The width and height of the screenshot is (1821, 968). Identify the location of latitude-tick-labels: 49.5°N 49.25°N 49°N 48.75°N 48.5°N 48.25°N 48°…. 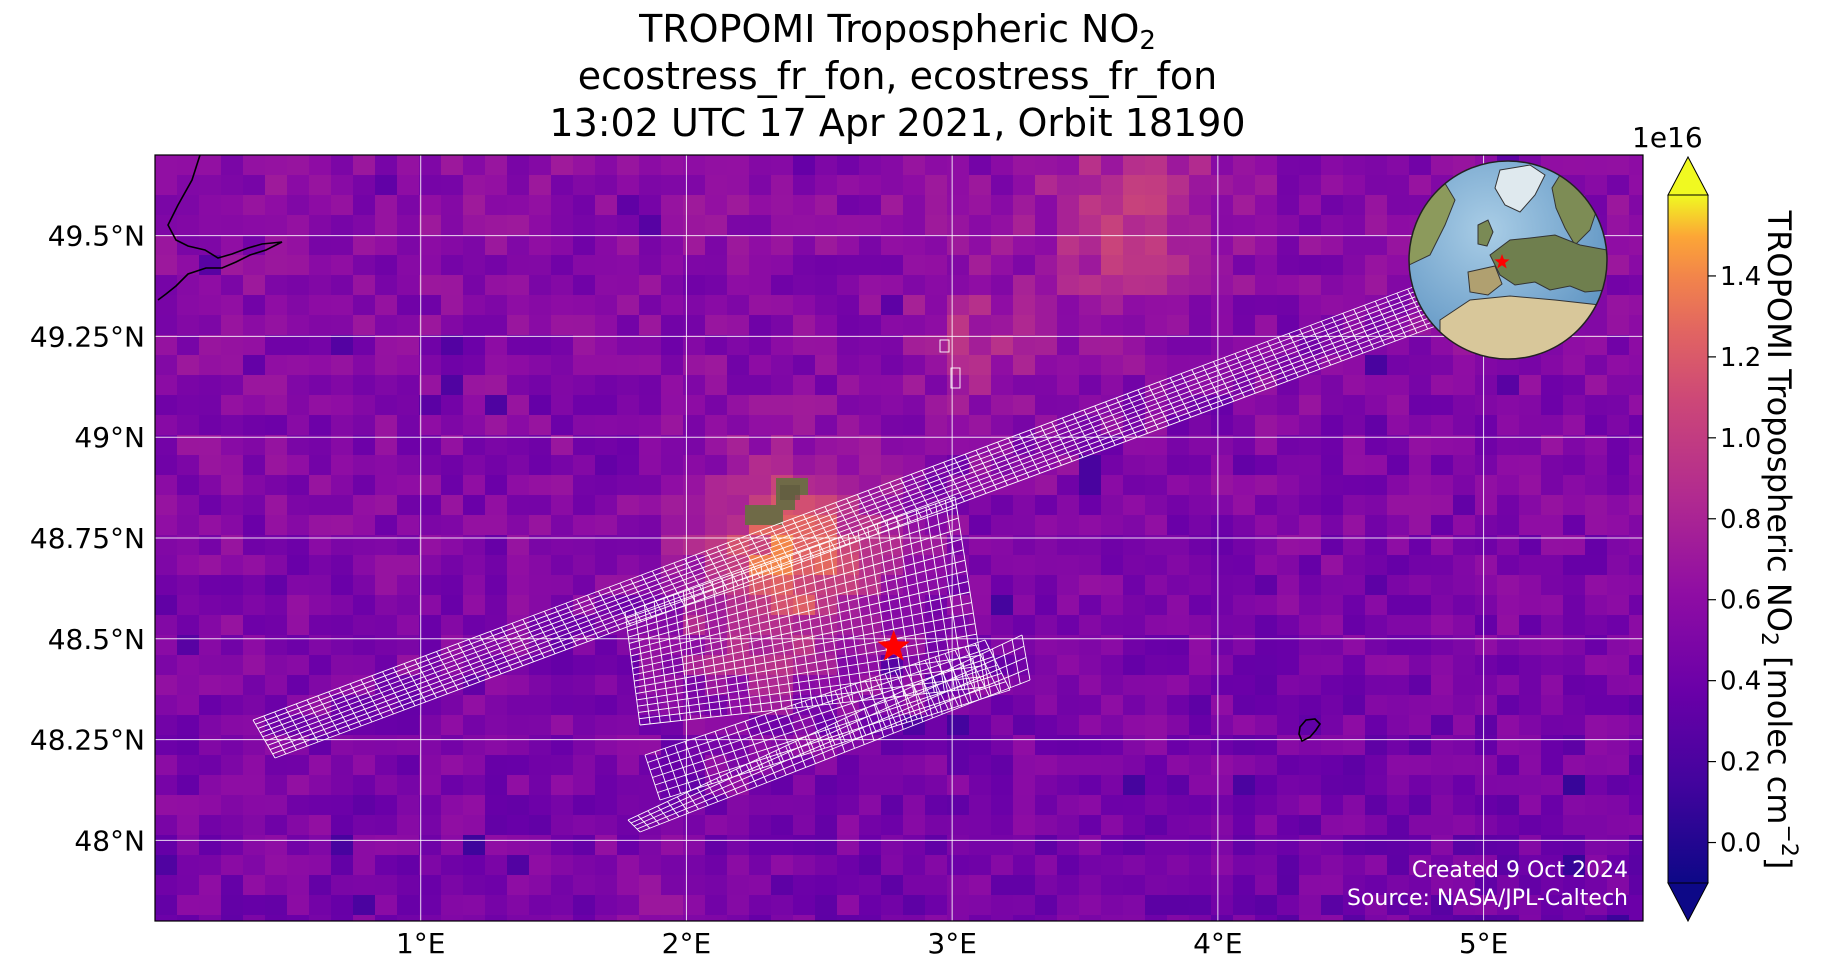
(87, 539).